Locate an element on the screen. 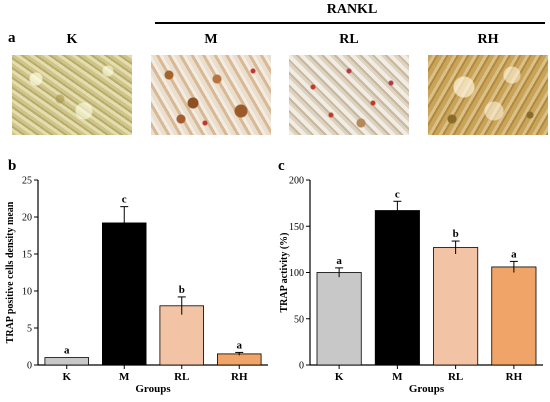 The image size is (550, 402). micrograph-rl is located at coordinates (349, 95).